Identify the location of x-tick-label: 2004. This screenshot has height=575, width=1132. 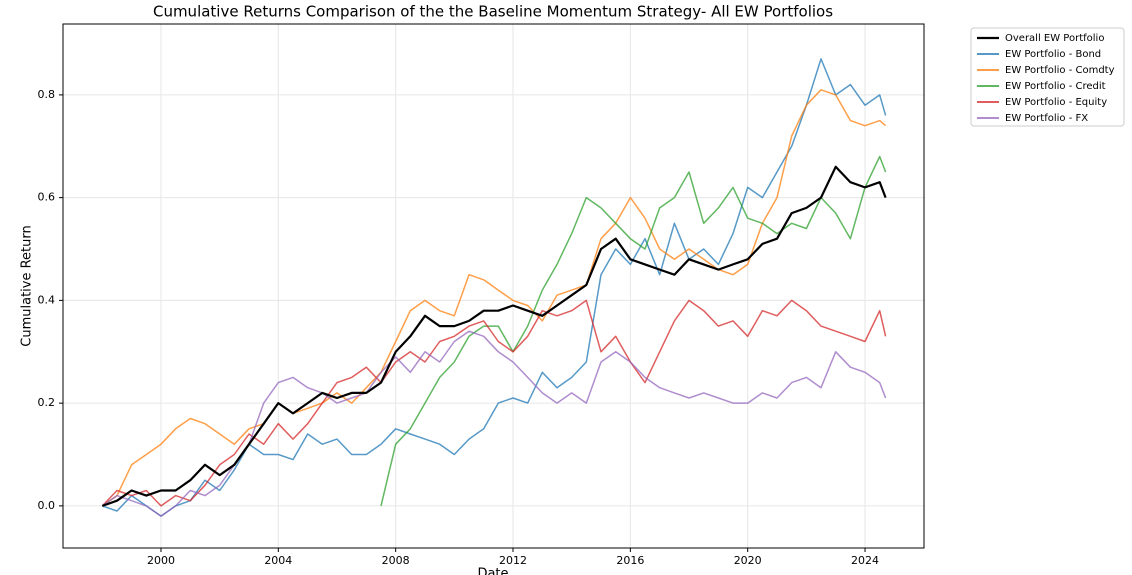
(278, 560).